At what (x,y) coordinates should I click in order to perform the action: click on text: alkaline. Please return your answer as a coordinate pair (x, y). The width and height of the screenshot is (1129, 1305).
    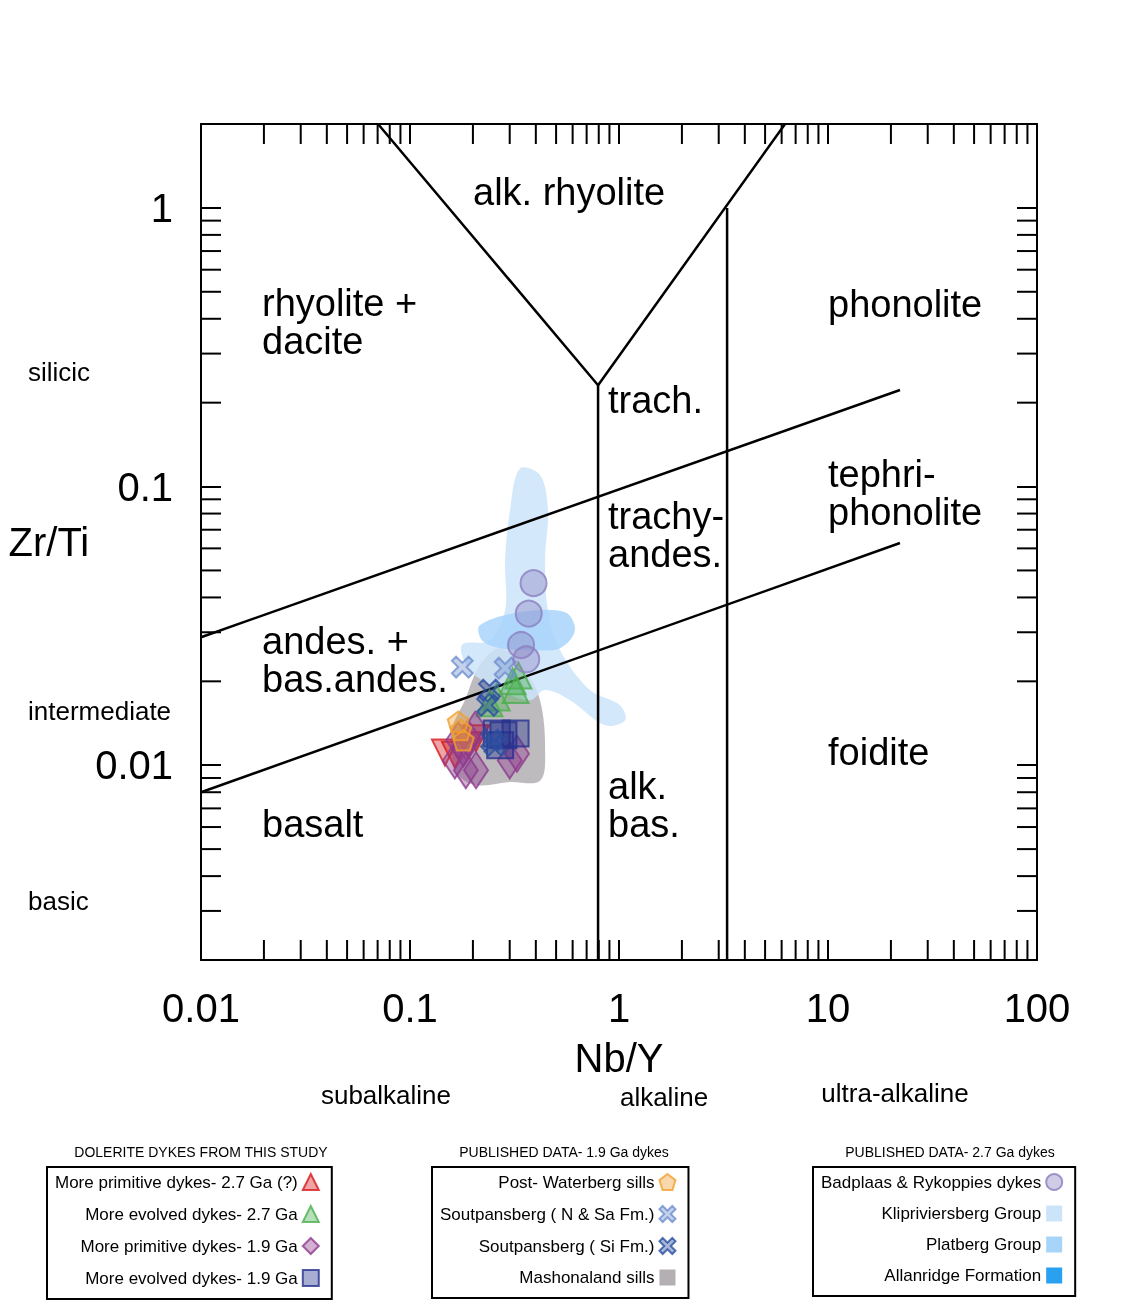
    Looking at the image, I should click on (664, 1097).